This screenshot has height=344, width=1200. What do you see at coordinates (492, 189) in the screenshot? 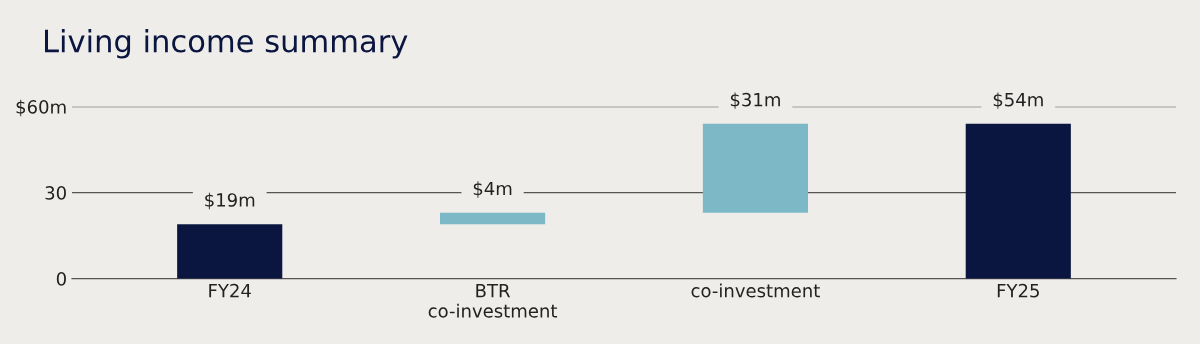
I see `data-label: $4m` at bounding box center [492, 189].